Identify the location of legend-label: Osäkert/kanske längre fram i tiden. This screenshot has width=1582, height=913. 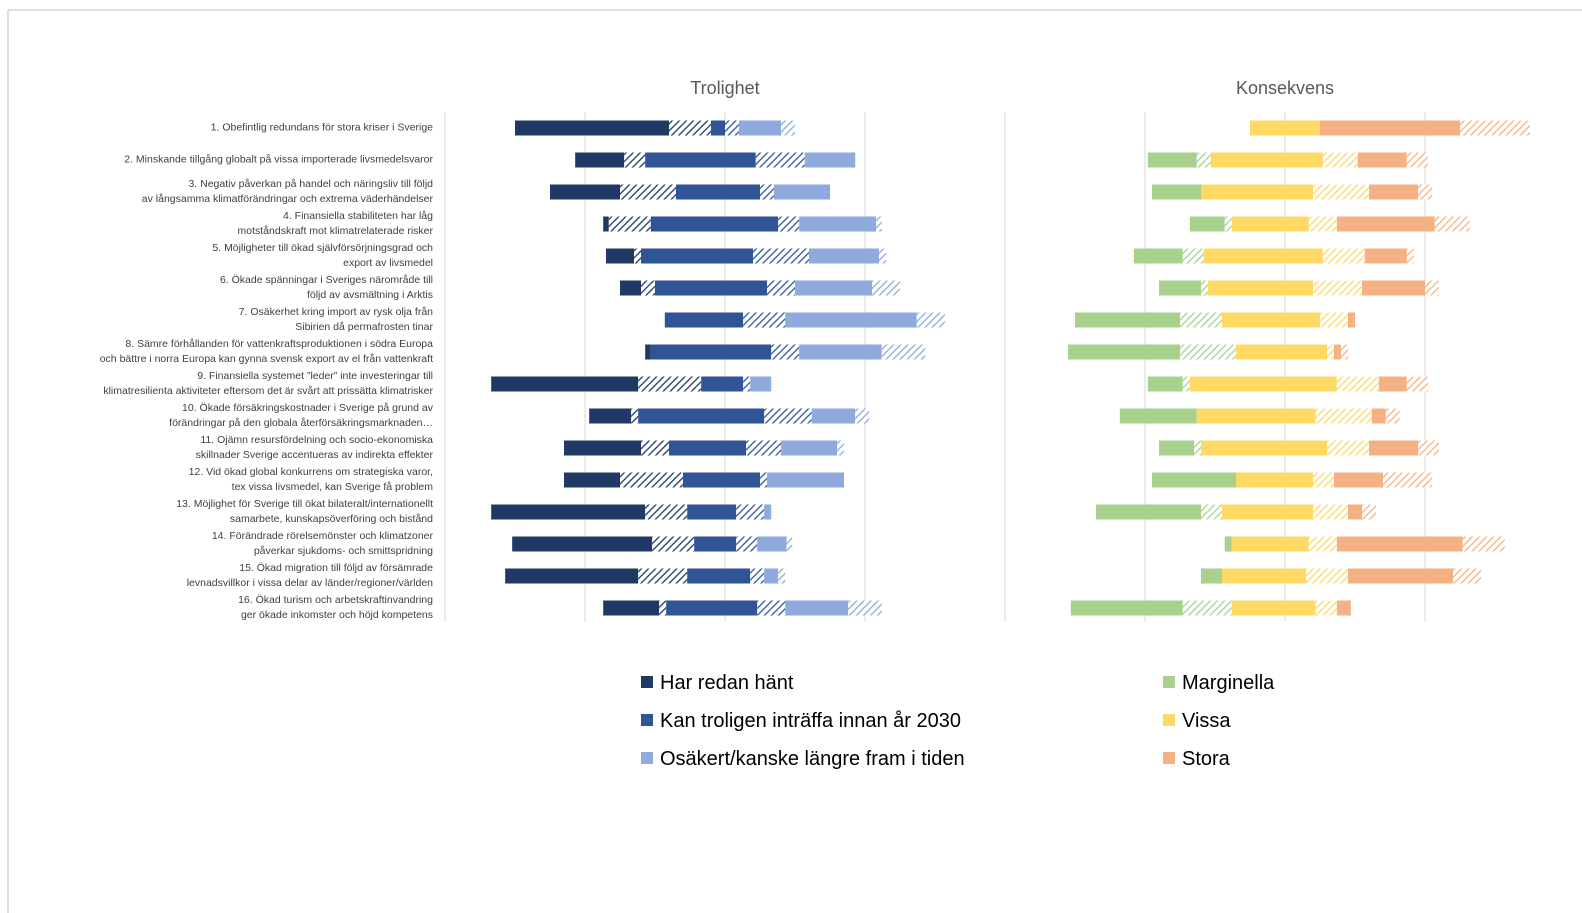
(812, 759).